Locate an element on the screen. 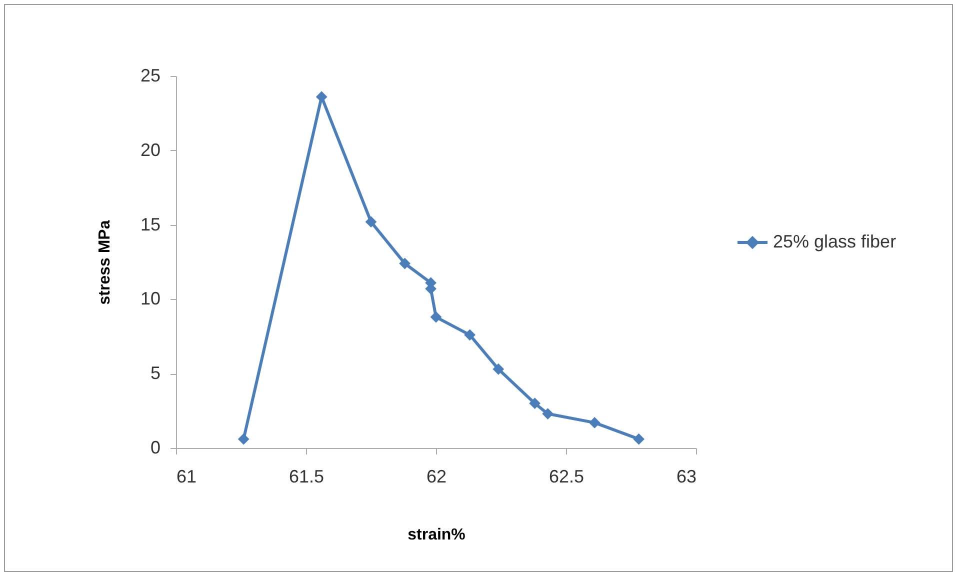 The image size is (959, 578). x-tick-label: 62.5 is located at coordinates (566, 476).